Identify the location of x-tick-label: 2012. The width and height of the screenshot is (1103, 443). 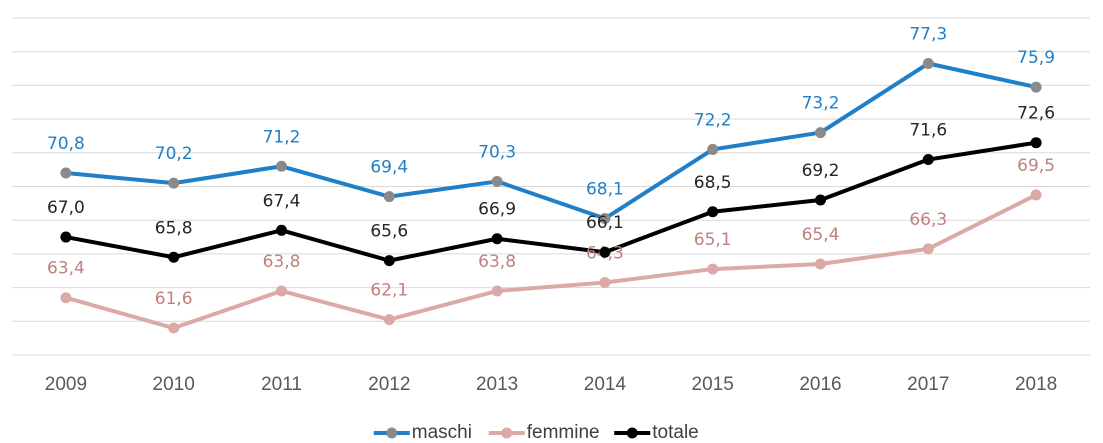
(389, 384).